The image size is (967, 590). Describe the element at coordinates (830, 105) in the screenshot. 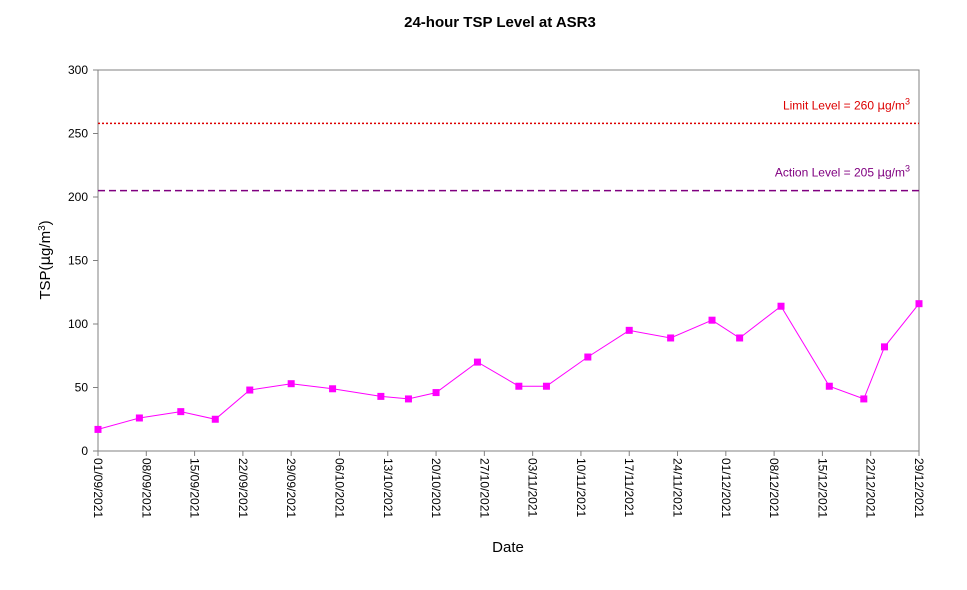

I see `reference-label-text: Limit Level = 260` at that location.